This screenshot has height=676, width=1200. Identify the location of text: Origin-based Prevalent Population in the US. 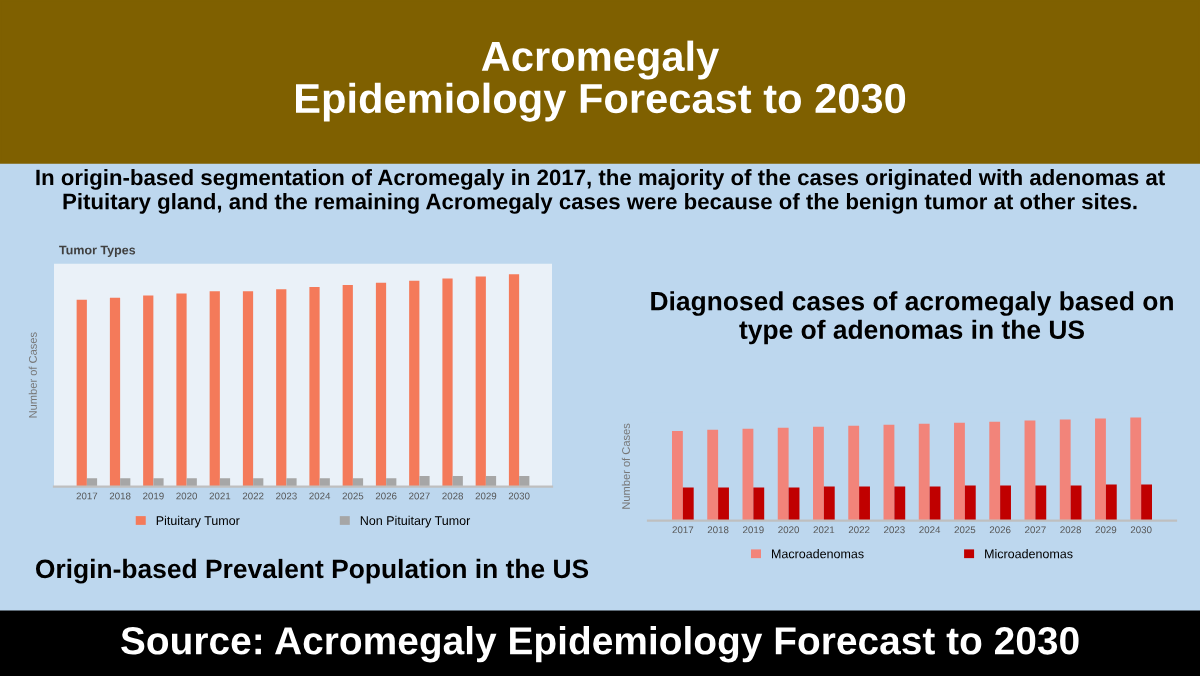
(312, 571).